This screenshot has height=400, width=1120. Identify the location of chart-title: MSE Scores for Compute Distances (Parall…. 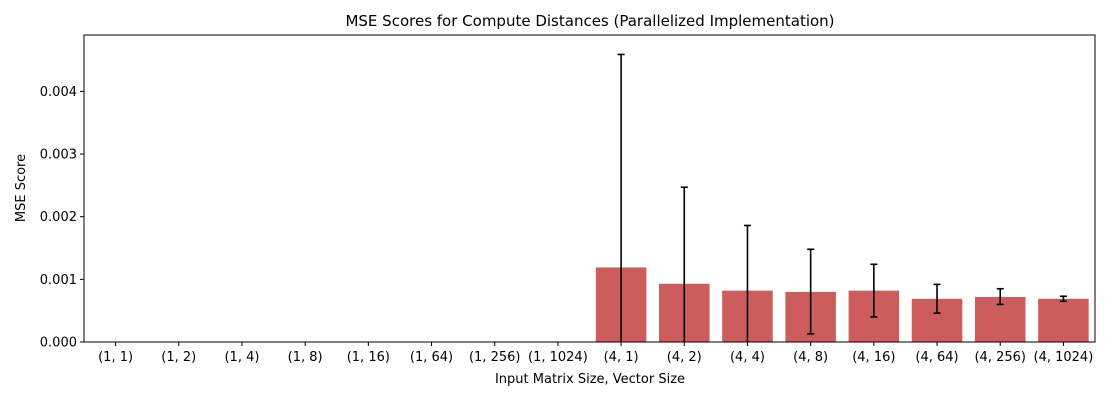
(589, 21).